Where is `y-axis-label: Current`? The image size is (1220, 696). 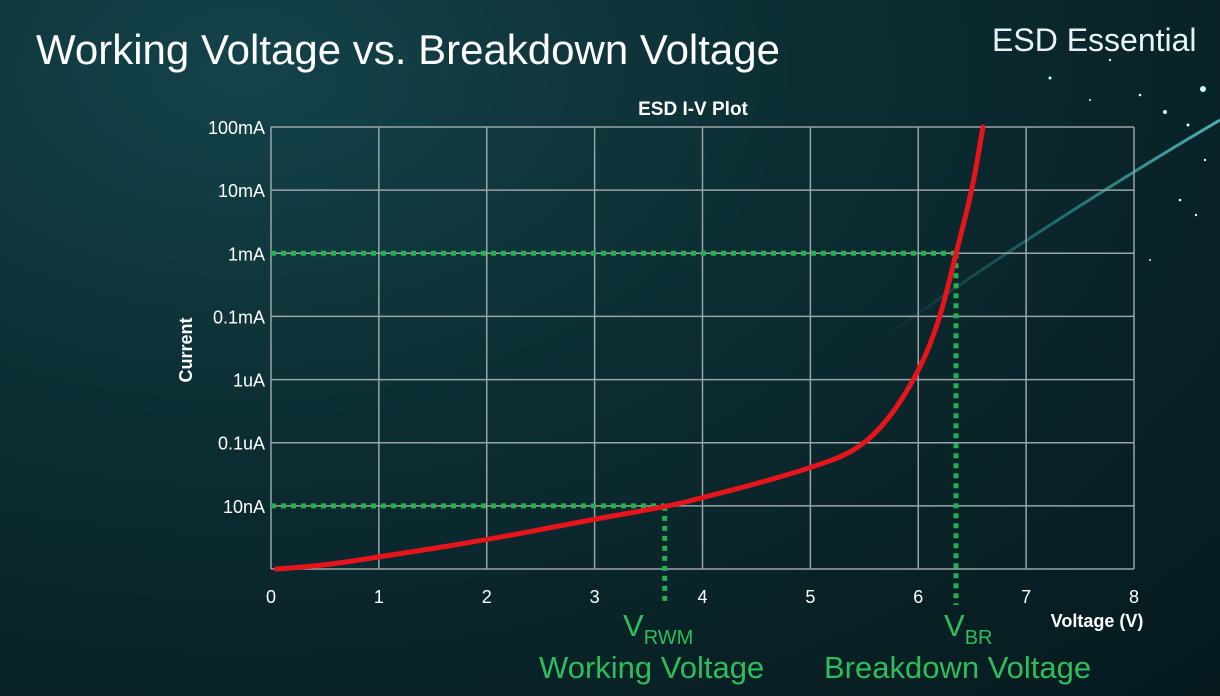
y-axis-label: Current is located at coordinates (186, 349).